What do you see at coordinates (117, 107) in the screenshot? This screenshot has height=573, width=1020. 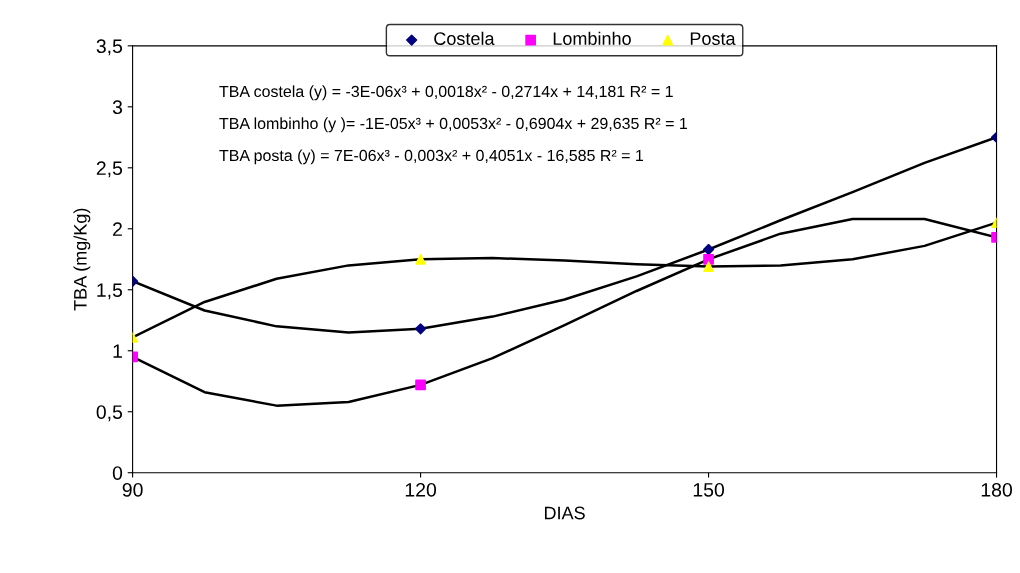 I see `y-tick-label: 3` at bounding box center [117, 107].